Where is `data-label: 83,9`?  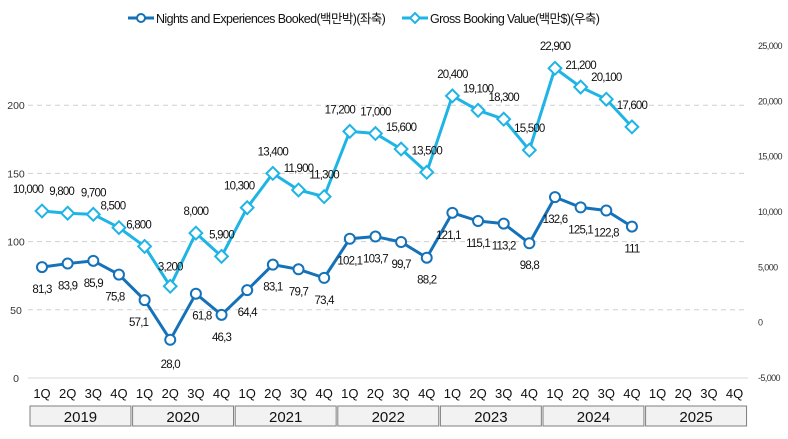
data-label: 83,9 is located at coordinates (68, 287).